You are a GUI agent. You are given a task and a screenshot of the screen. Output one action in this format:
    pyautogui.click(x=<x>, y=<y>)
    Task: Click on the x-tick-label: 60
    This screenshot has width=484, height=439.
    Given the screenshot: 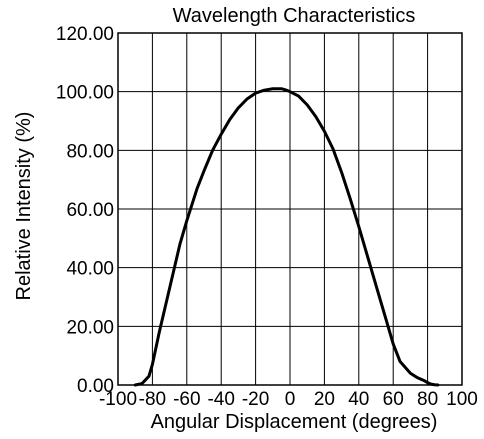 What is the action you would take?
    pyautogui.click(x=393, y=399)
    